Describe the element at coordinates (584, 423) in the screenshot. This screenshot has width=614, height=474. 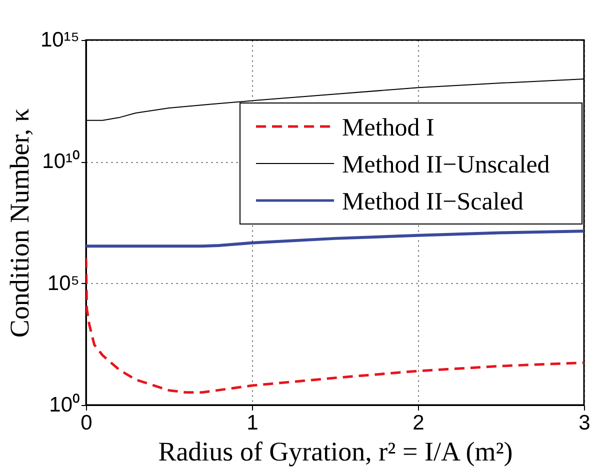
I see `x-tick-label: 3` at that location.